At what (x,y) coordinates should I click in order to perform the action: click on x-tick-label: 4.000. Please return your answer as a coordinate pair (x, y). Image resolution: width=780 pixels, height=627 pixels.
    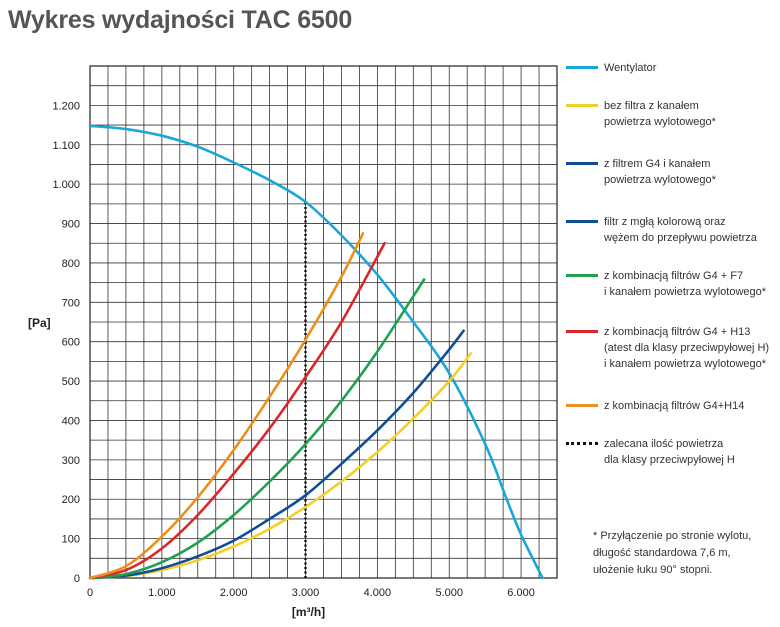
    Looking at the image, I should click on (378, 593).